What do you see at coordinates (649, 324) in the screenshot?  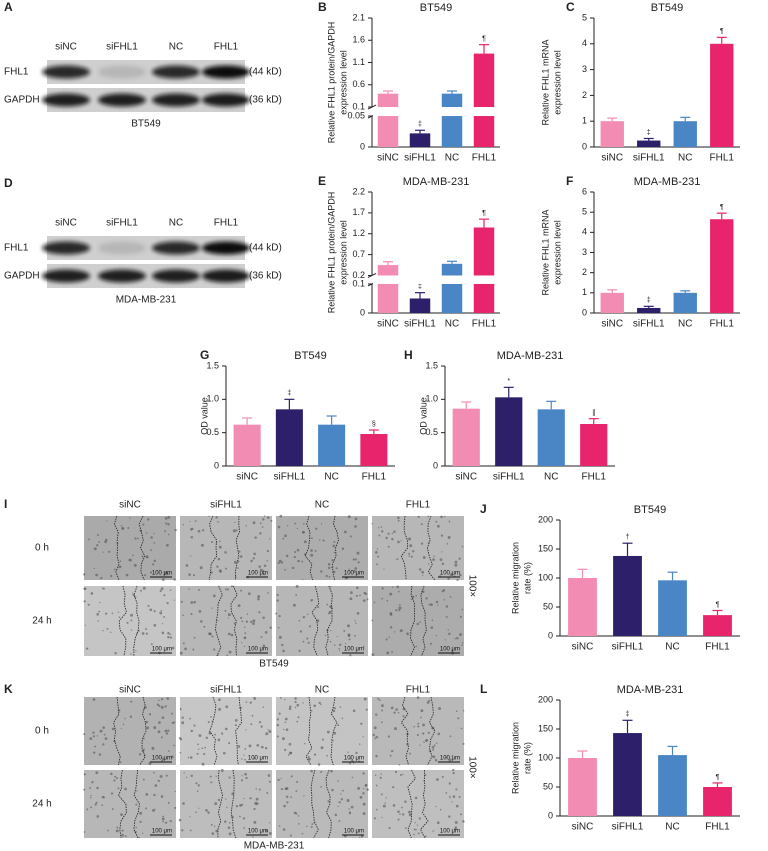 I see `x-tick-label: siFHL1` at bounding box center [649, 324].